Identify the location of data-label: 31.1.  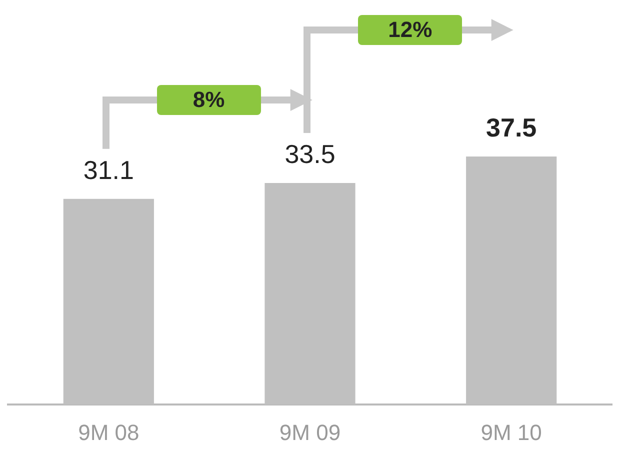
(108, 170).